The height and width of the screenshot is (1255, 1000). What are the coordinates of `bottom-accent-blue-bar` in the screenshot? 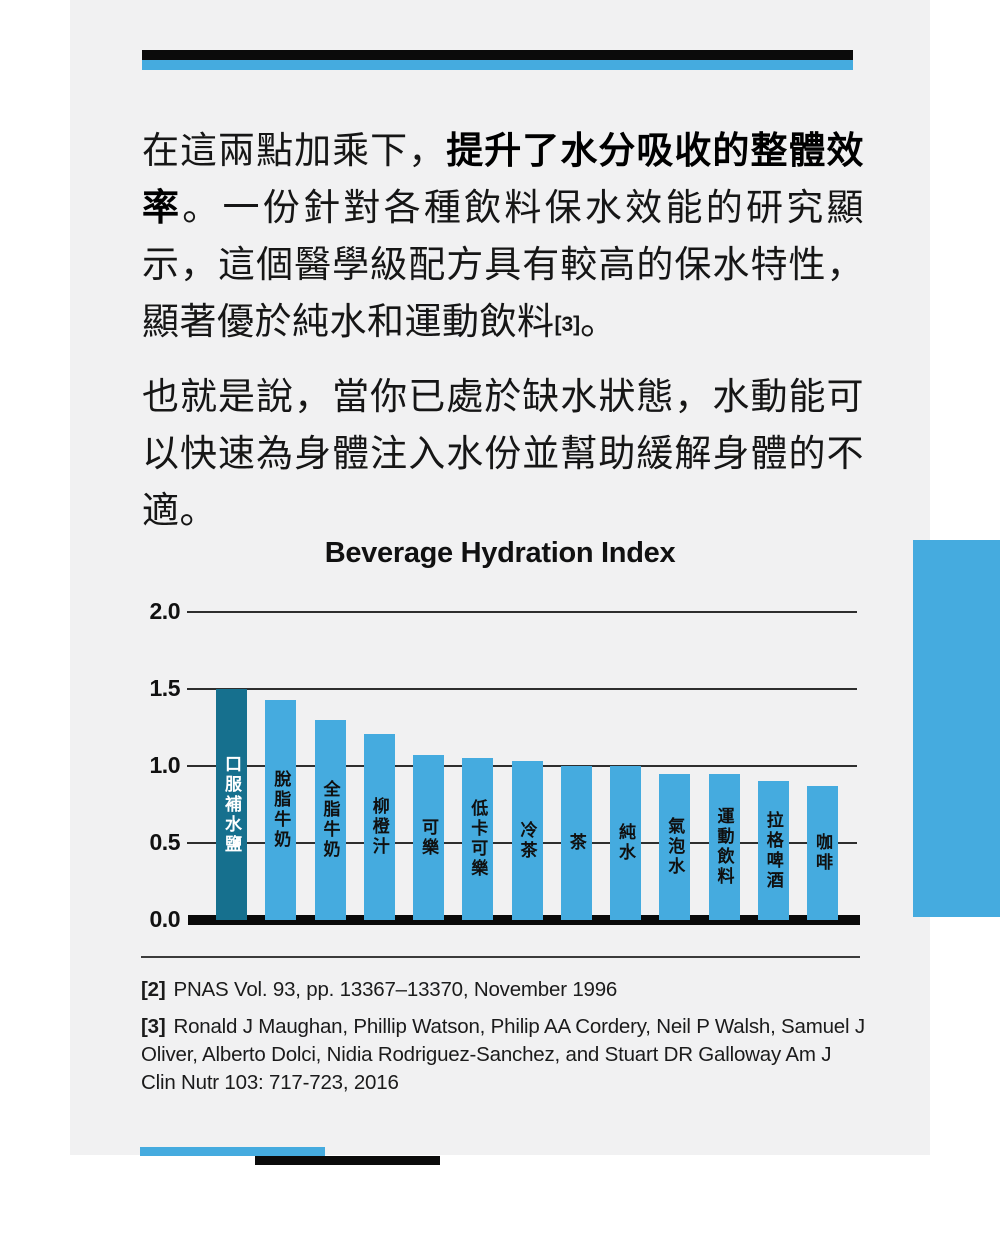 It's located at (232, 1151).